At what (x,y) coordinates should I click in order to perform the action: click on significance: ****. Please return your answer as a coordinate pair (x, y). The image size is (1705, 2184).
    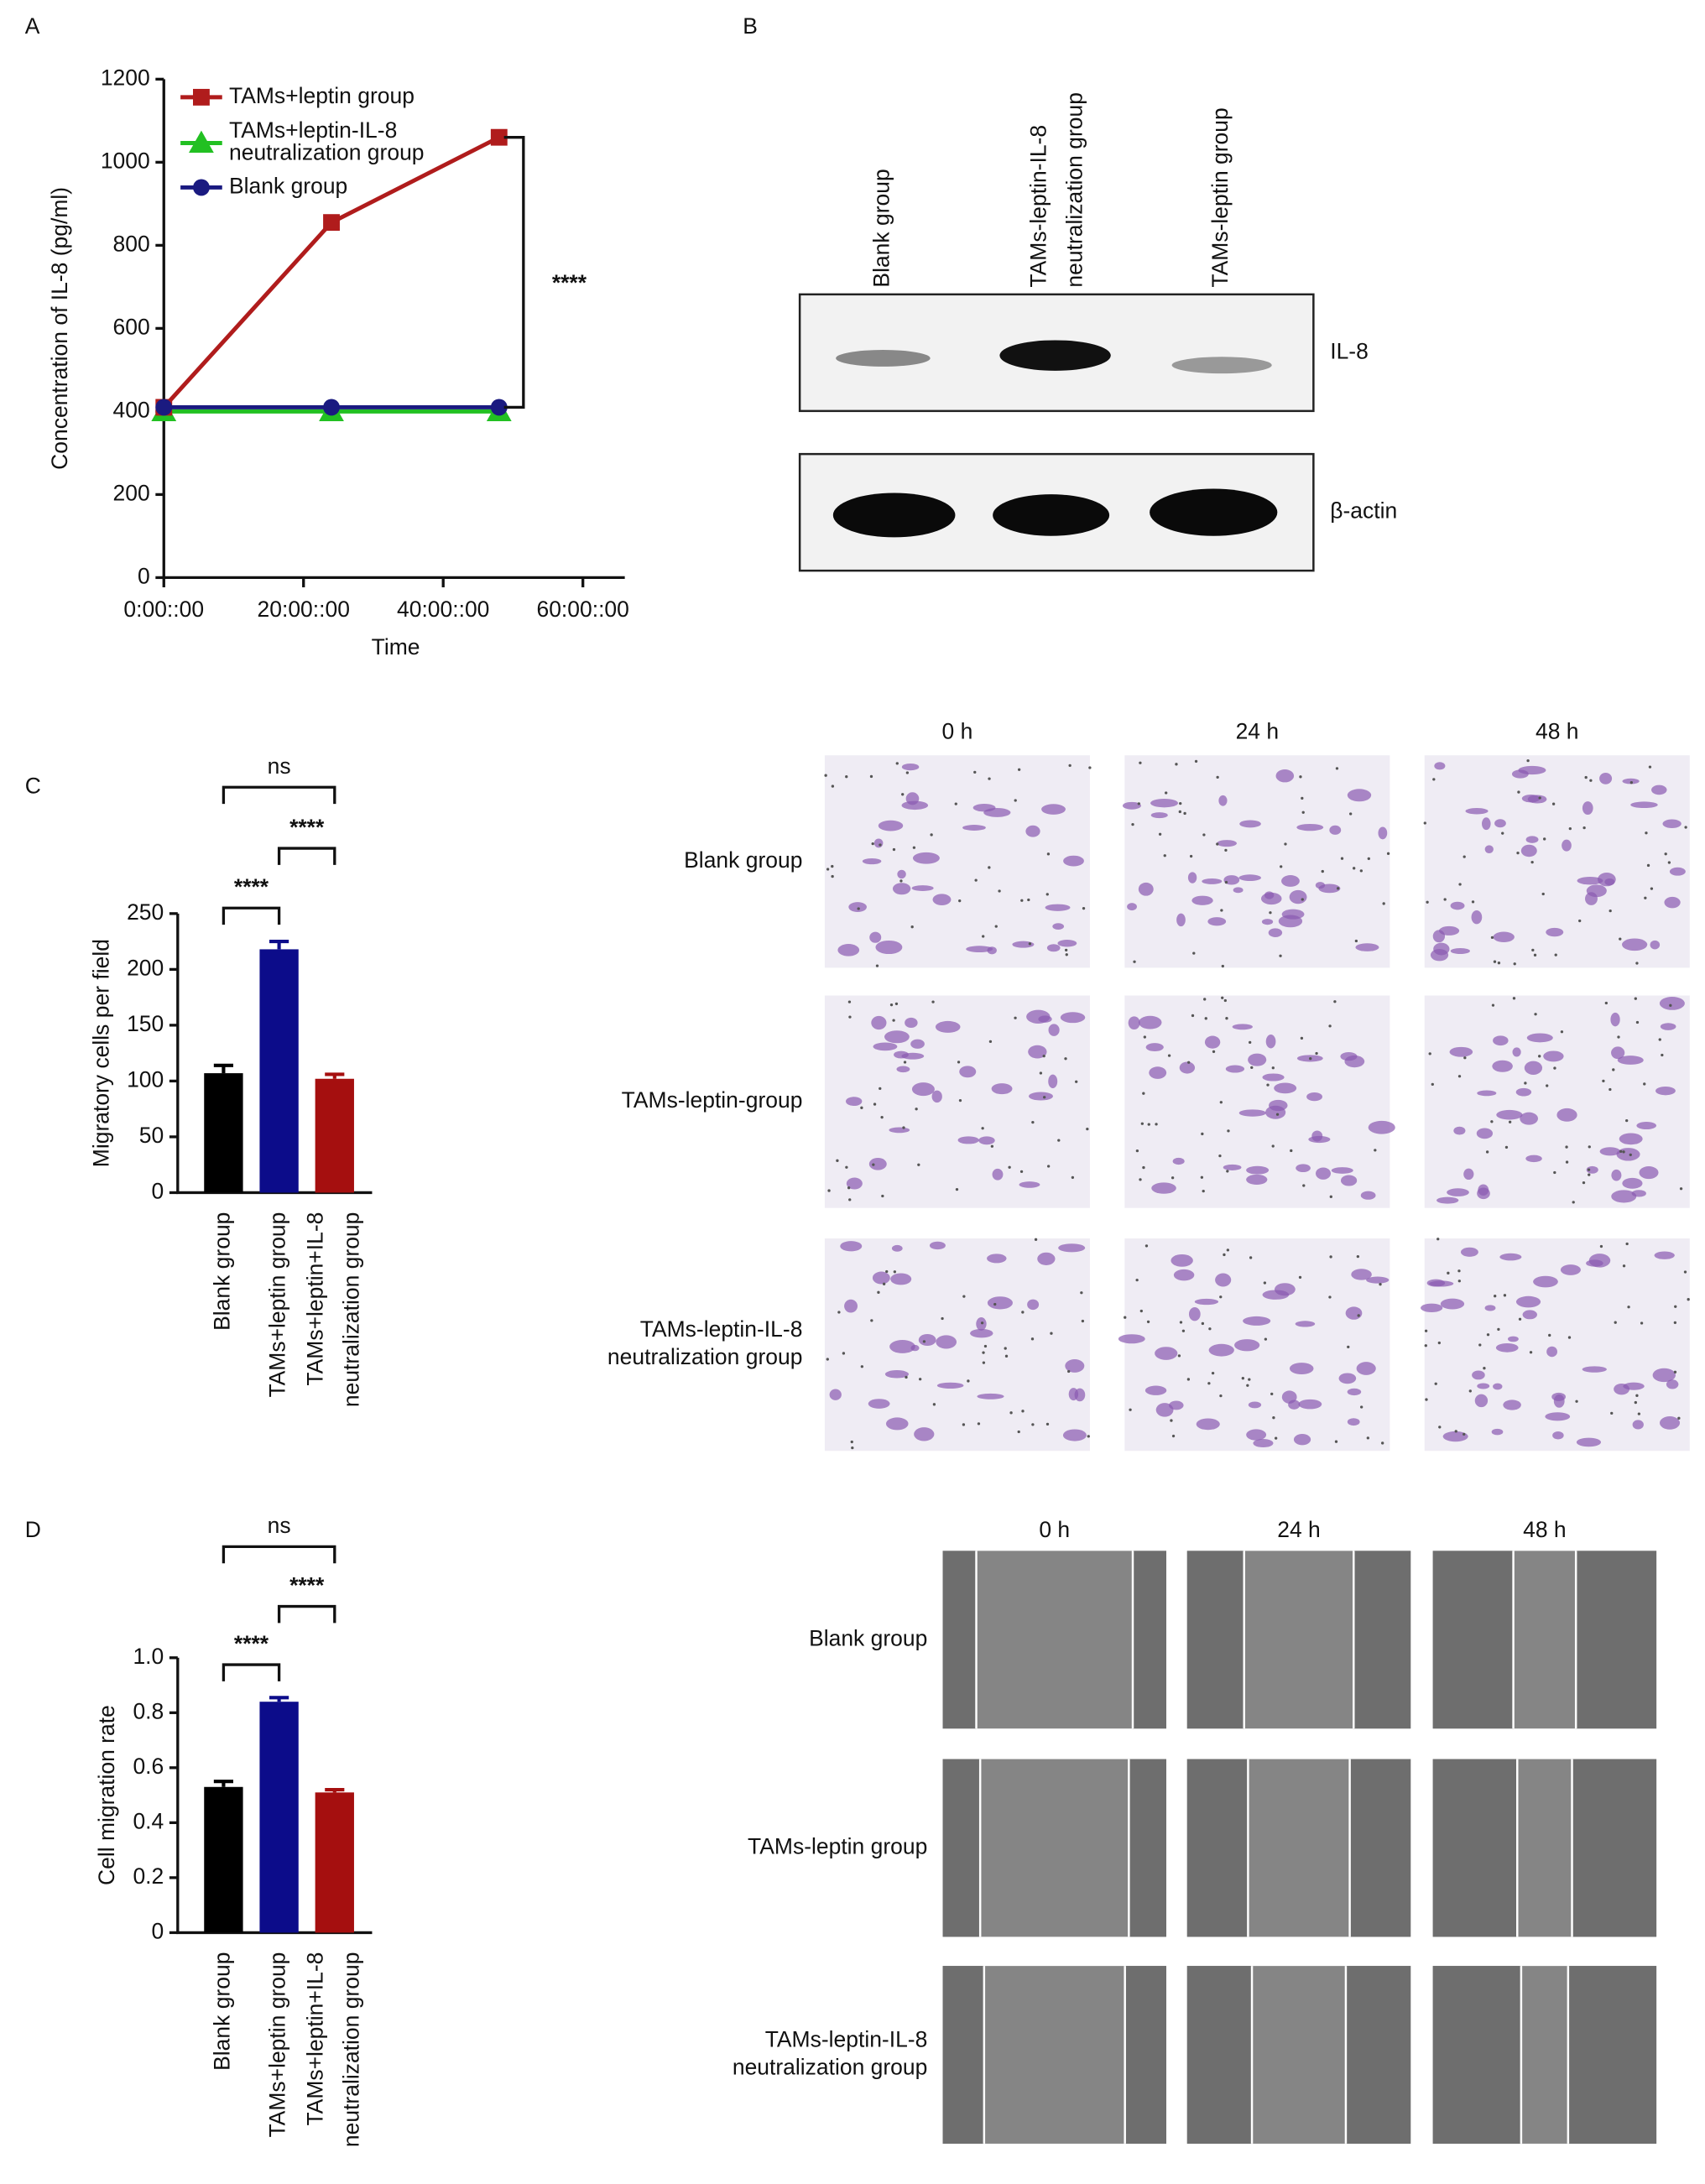
    Looking at the image, I should click on (307, 827).